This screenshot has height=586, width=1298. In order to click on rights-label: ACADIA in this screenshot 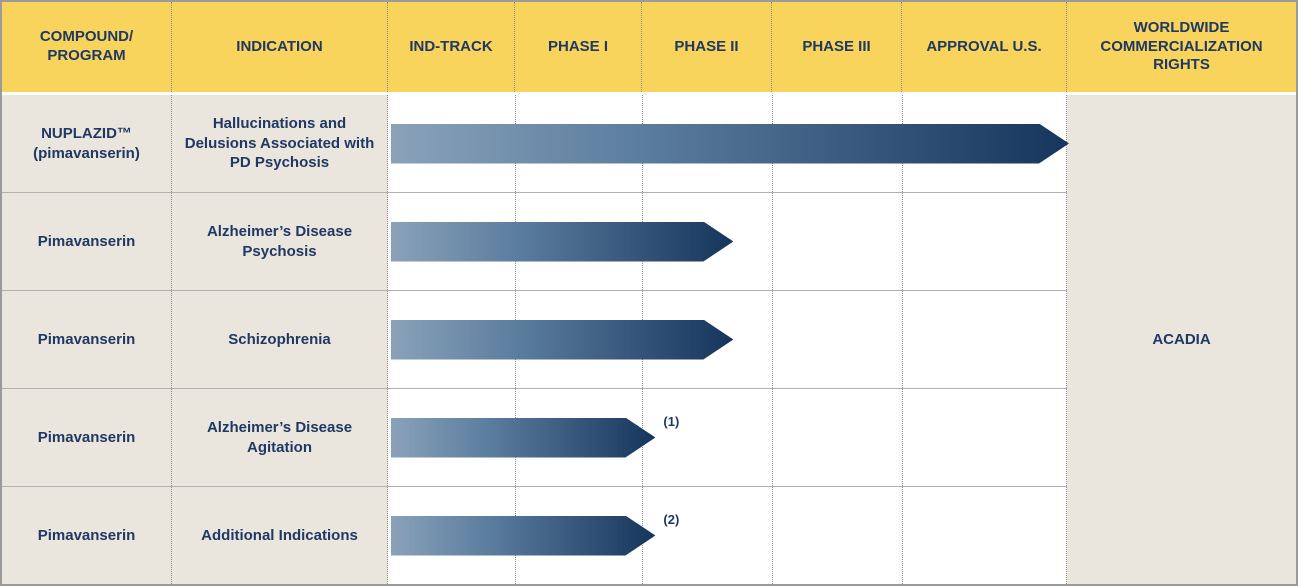, I will do `click(1181, 339)`.